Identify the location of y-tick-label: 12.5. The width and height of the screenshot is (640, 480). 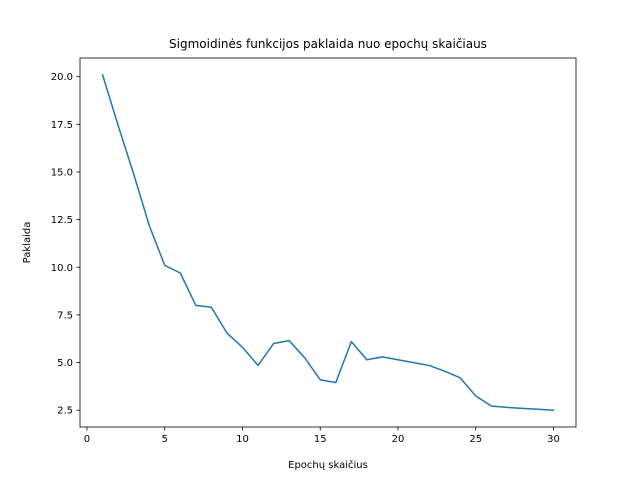
(62, 220).